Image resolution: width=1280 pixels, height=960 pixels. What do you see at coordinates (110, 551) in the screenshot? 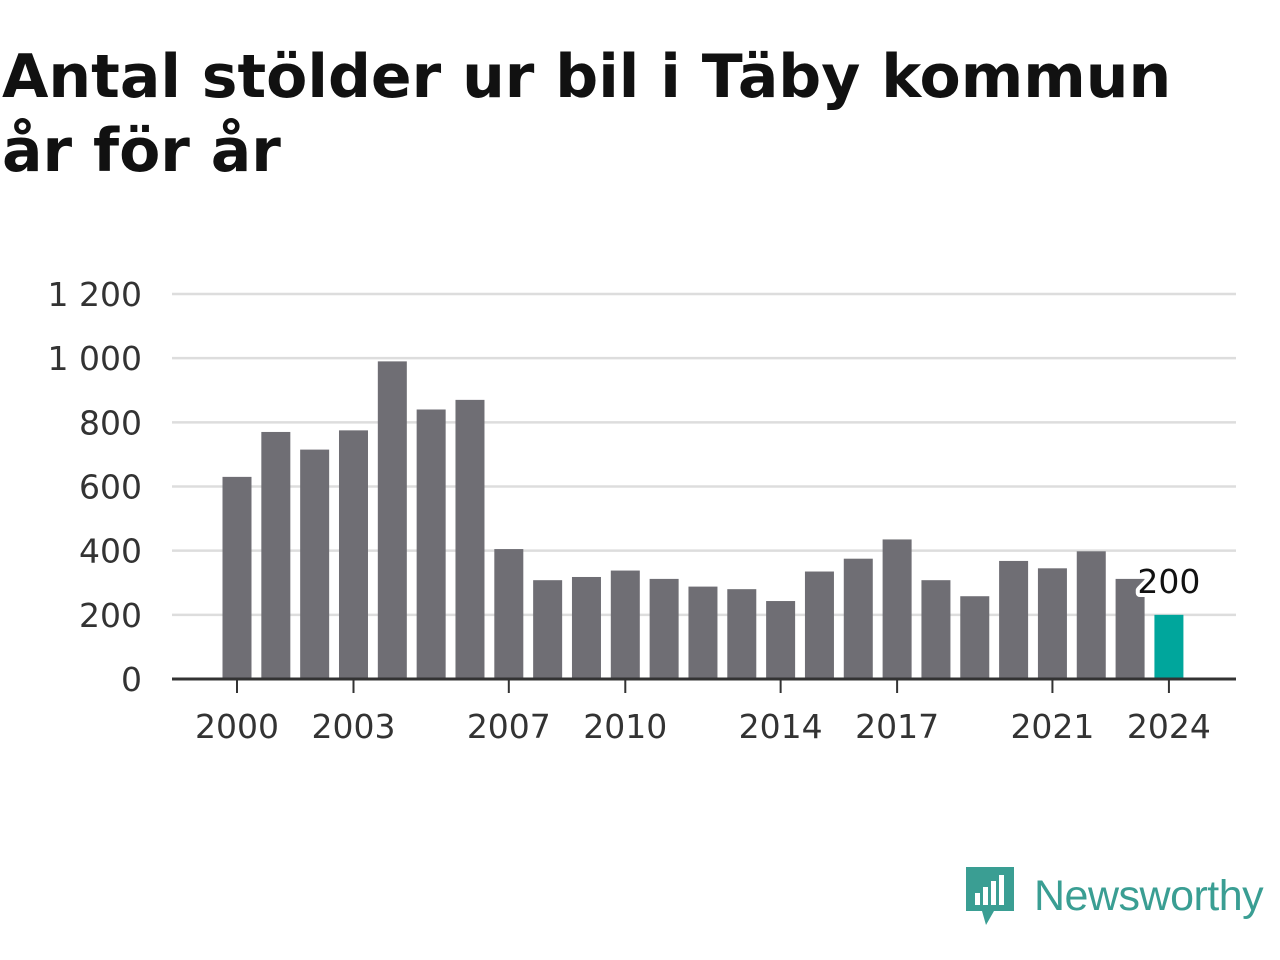
I see `y-tick-label: 400` at bounding box center [110, 551].